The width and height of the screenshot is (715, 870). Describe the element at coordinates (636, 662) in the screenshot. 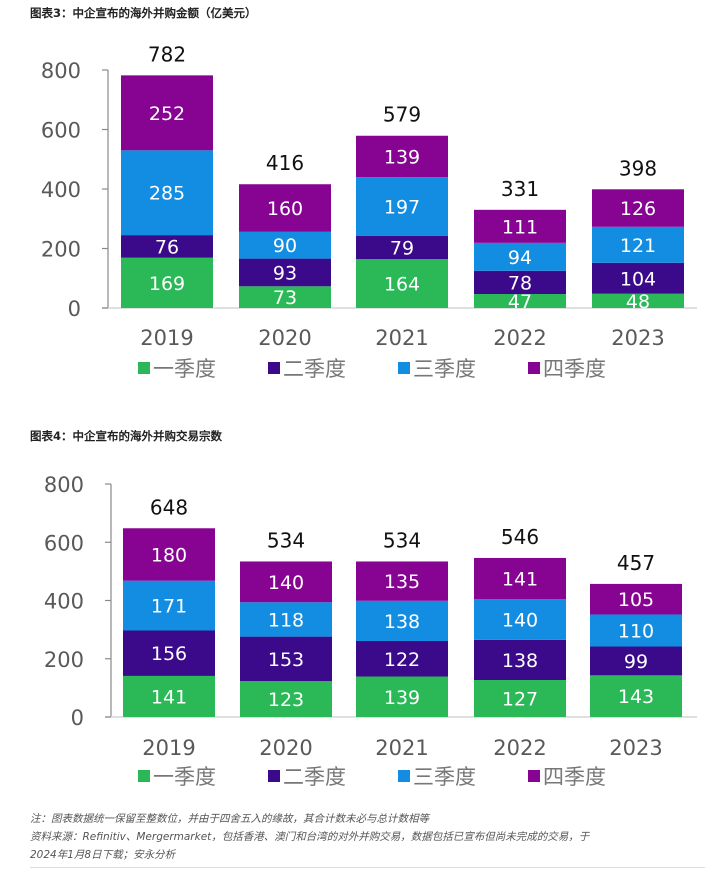

I see `data-label: 99` at that location.